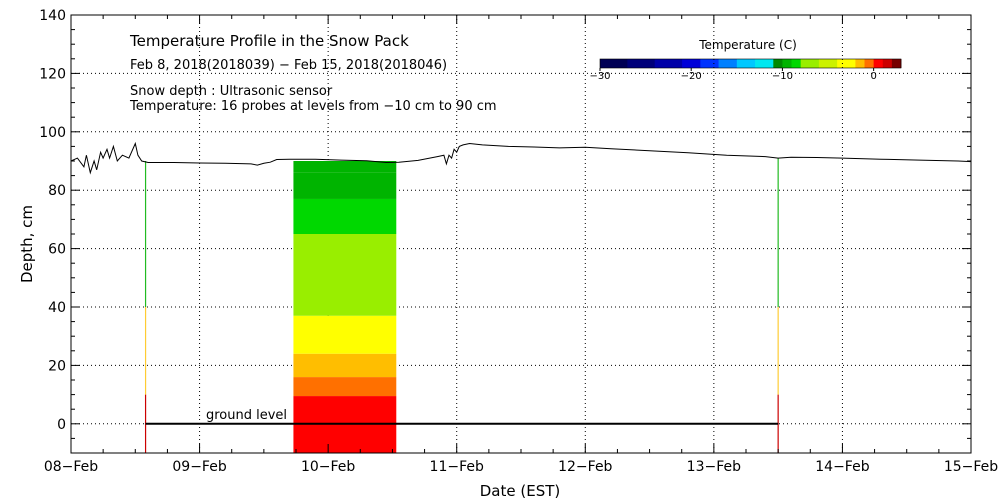  What do you see at coordinates (457, 467) in the screenshot?
I see `x-tick-label: 11−Feb` at bounding box center [457, 467].